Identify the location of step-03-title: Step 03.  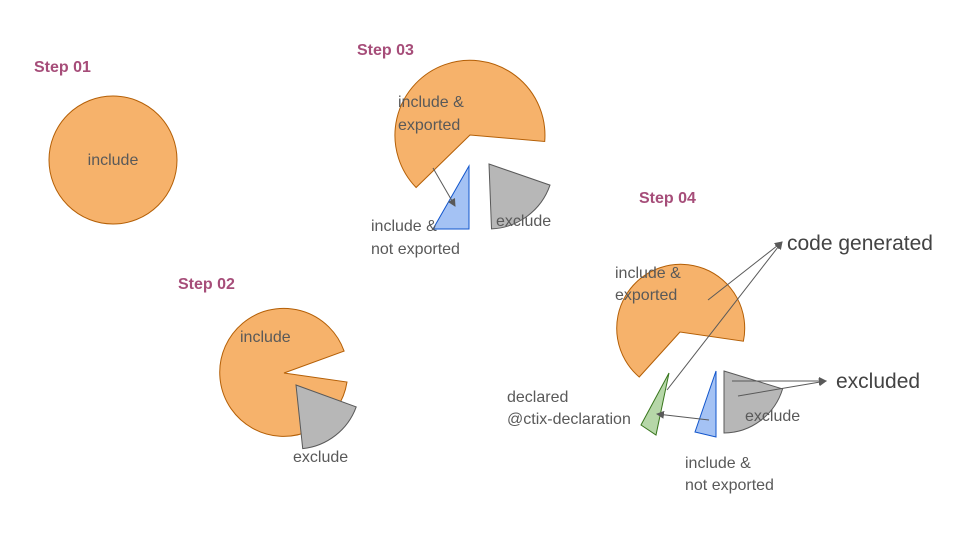
(385, 50).